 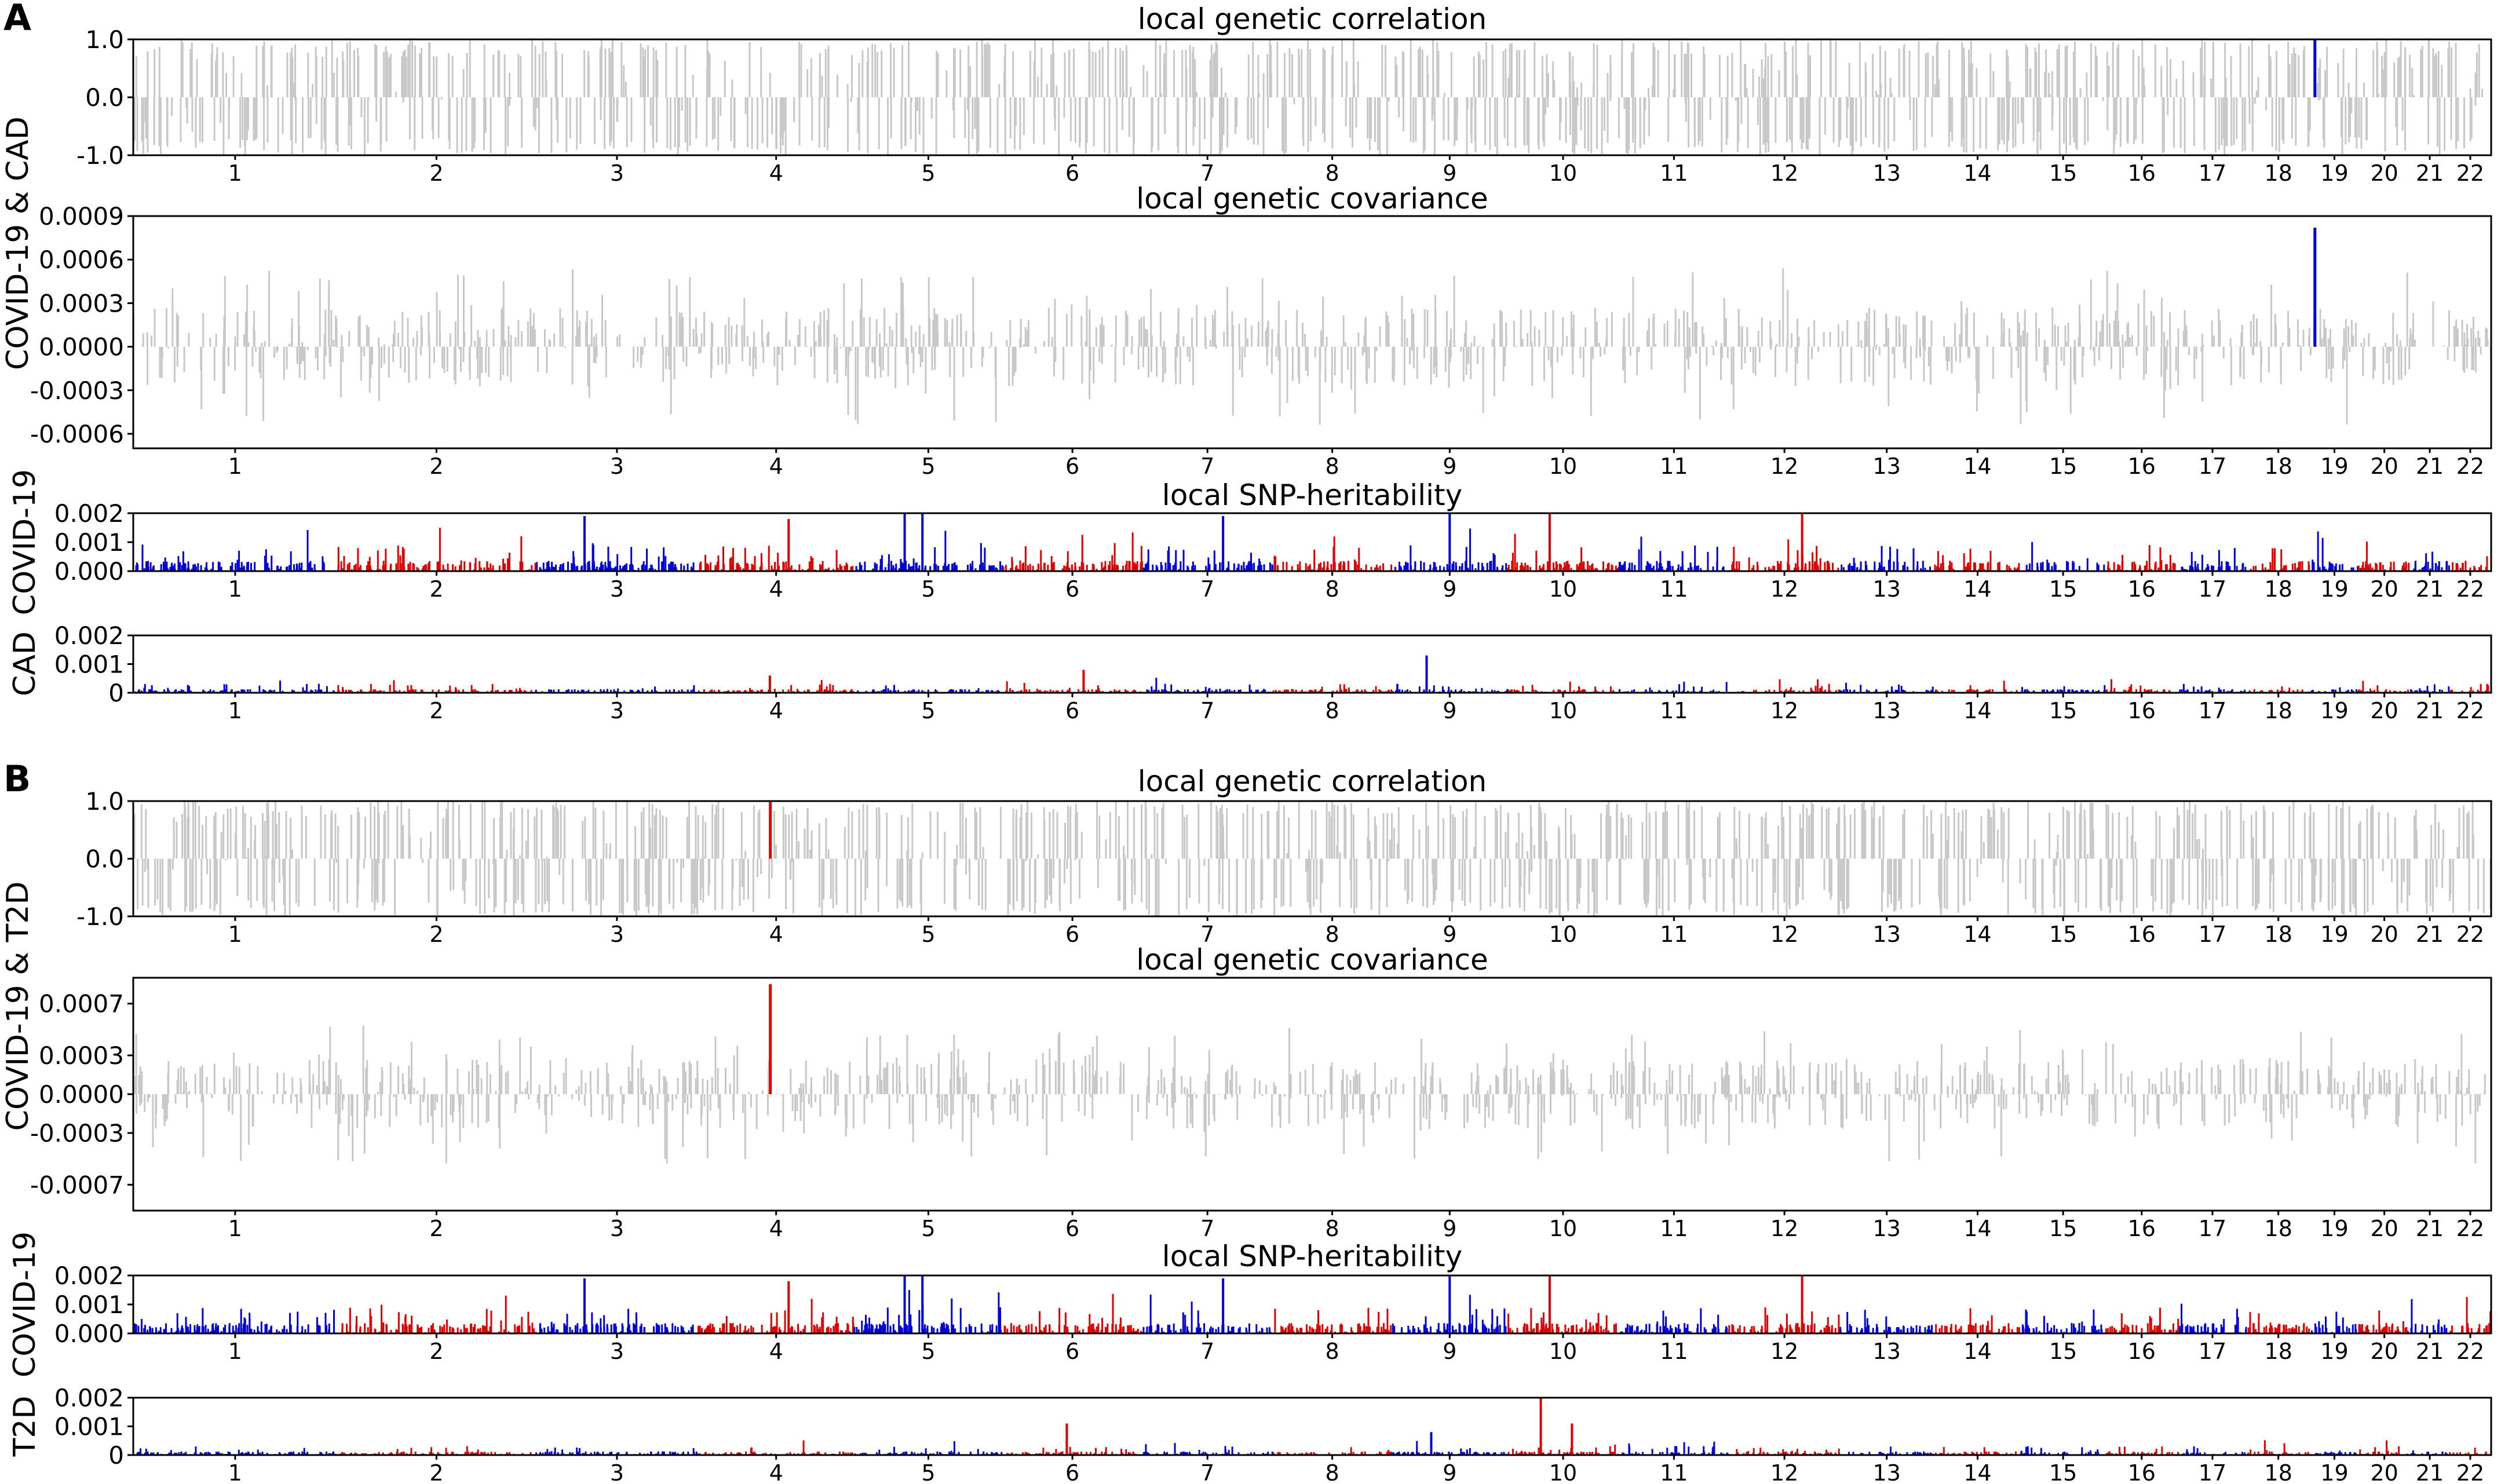 What do you see at coordinates (82, 216) in the screenshot?
I see `y-tick-label: 0.0009` at bounding box center [82, 216].